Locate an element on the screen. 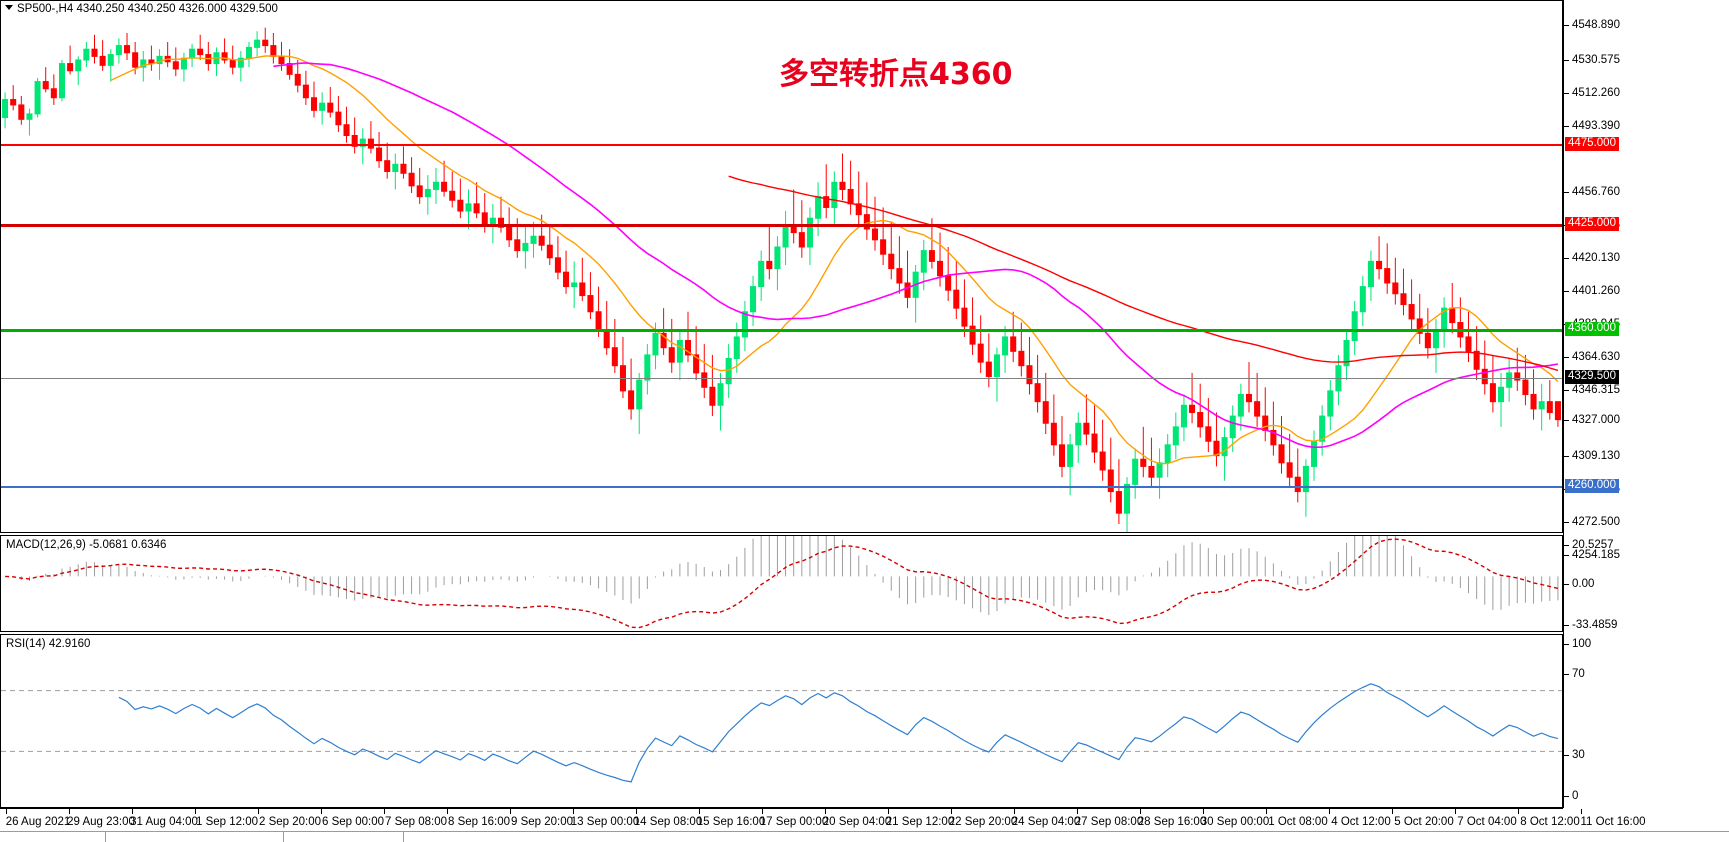 Image resolution: width=1729 pixels, height=842 pixels. time-axis-label: 15 Sep 16:00 is located at coordinates (731, 822).